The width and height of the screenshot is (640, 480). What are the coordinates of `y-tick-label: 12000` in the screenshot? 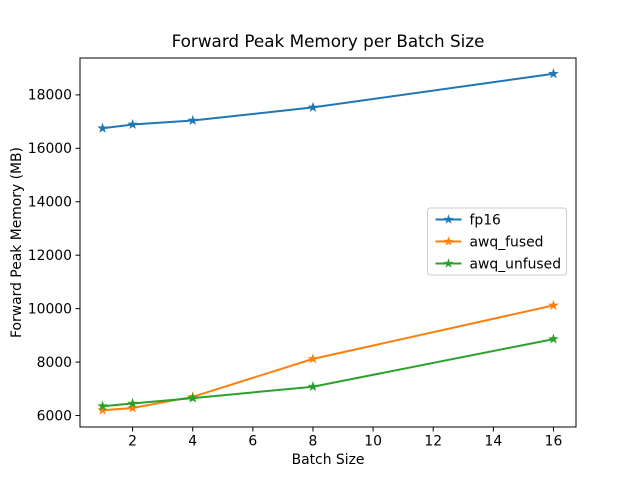 It's located at (50, 256).